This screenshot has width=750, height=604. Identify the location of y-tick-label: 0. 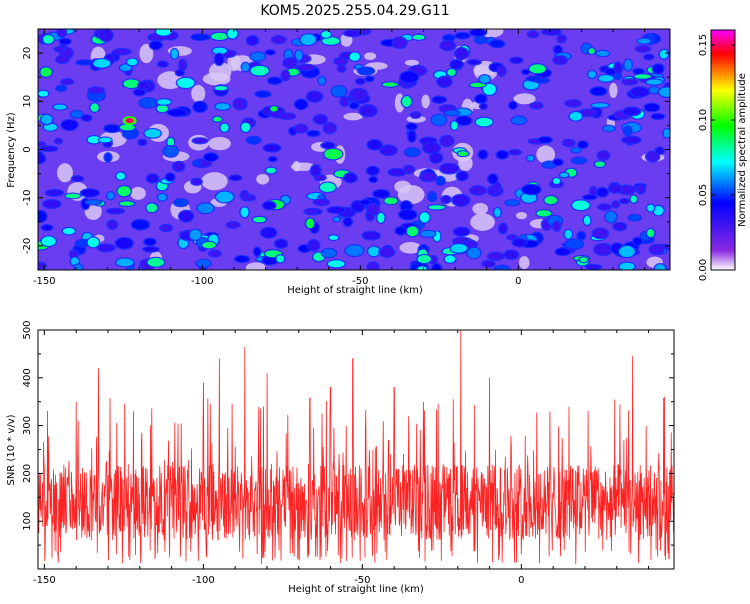
(27, 149).